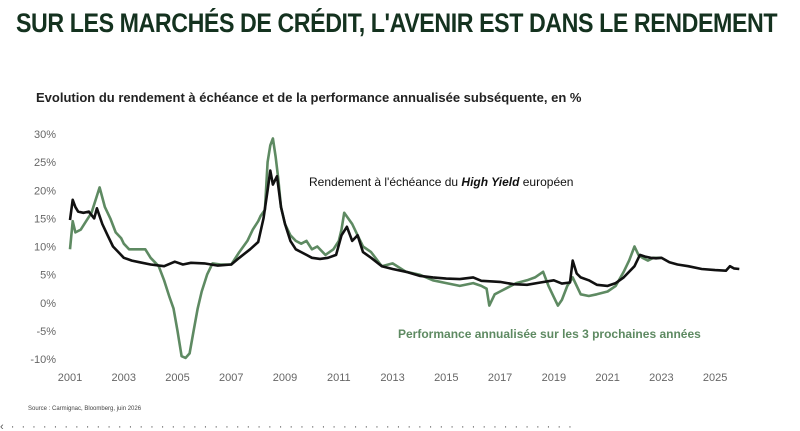 This screenshot has height=431, width=800. What do you see at coordinates (48, 276) in the screenshot?
I see `y-tick-label: 5%` at bounding box center [48, 276].